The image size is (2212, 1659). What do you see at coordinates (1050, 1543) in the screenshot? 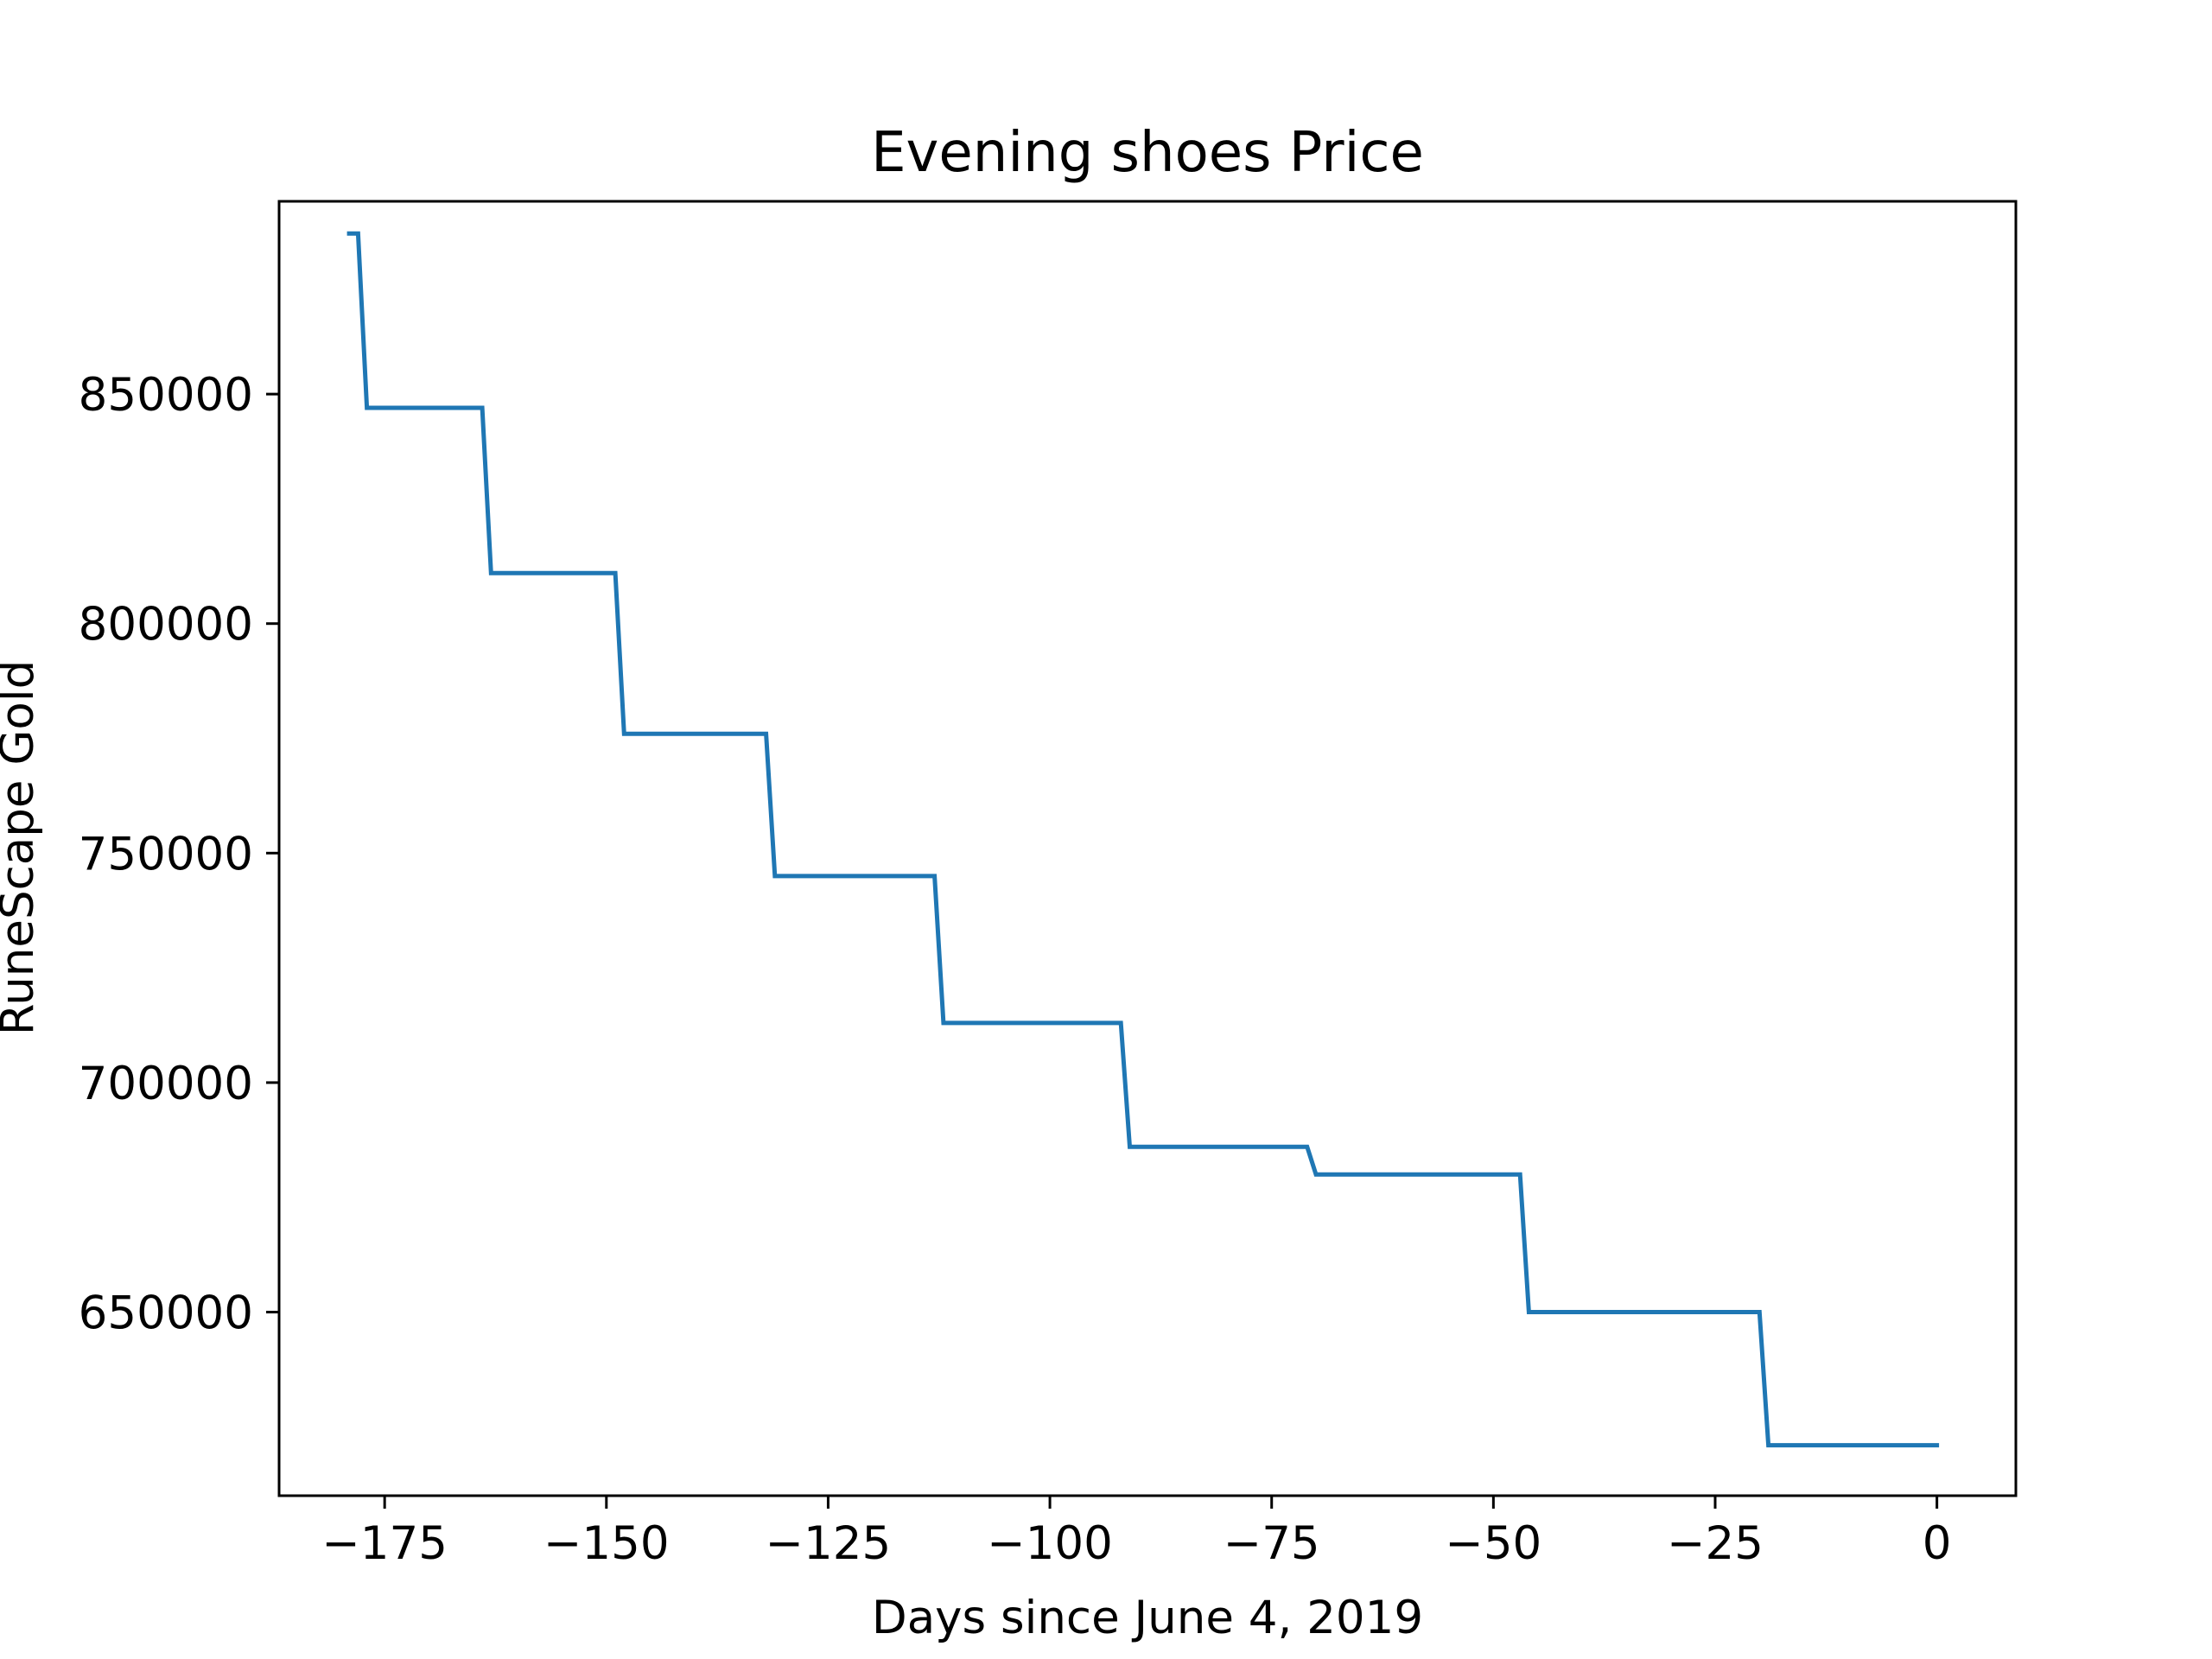
I see `x-tick-label: −100` at bounding box center [1050, 1543].